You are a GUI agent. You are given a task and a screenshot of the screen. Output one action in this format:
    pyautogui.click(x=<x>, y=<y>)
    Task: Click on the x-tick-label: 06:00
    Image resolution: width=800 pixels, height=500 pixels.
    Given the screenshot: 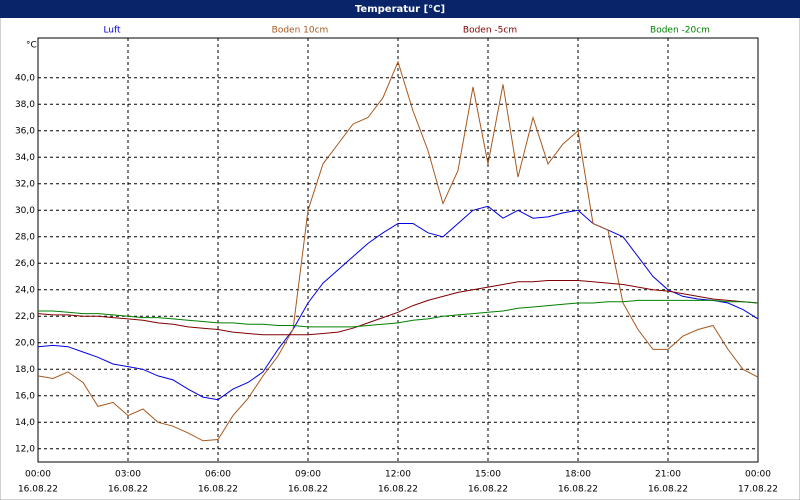 What is the action you would take?
    pyautogui.click(x=218, y=475)
    